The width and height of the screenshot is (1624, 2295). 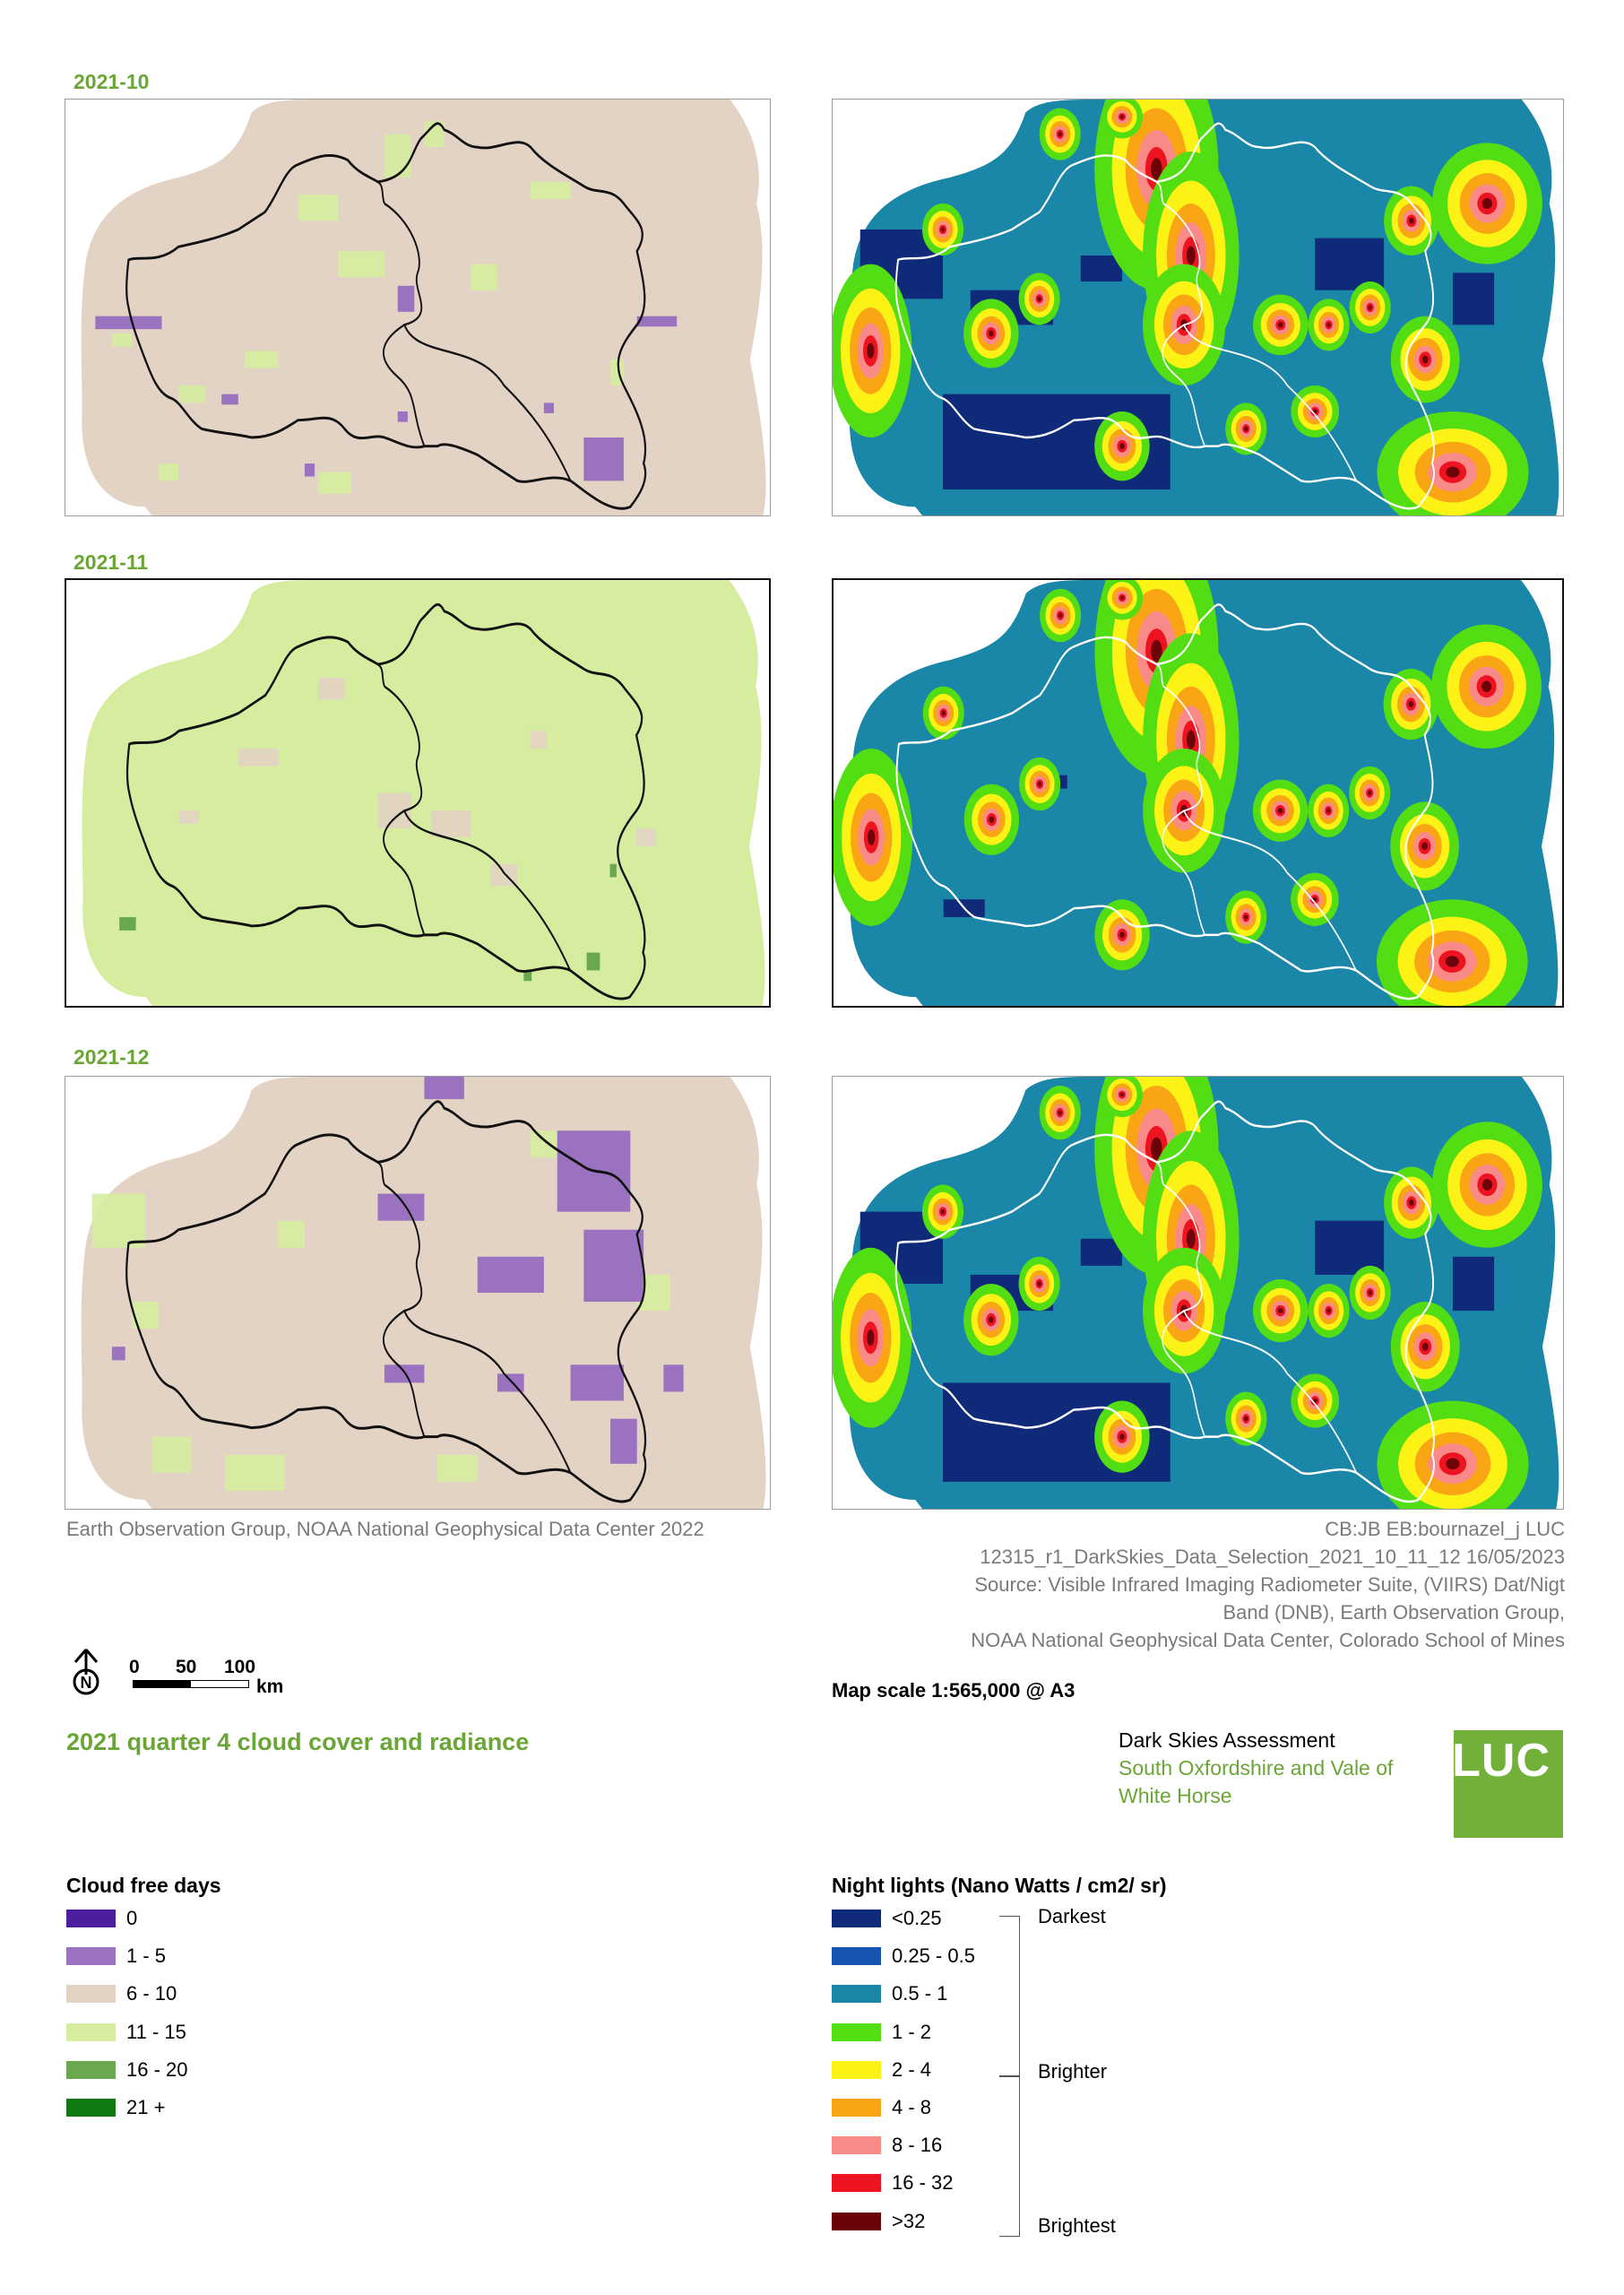 I want to click on map-title: 2021 quarter 4 cloud cover and radiance, so click(x=298, y=1742).